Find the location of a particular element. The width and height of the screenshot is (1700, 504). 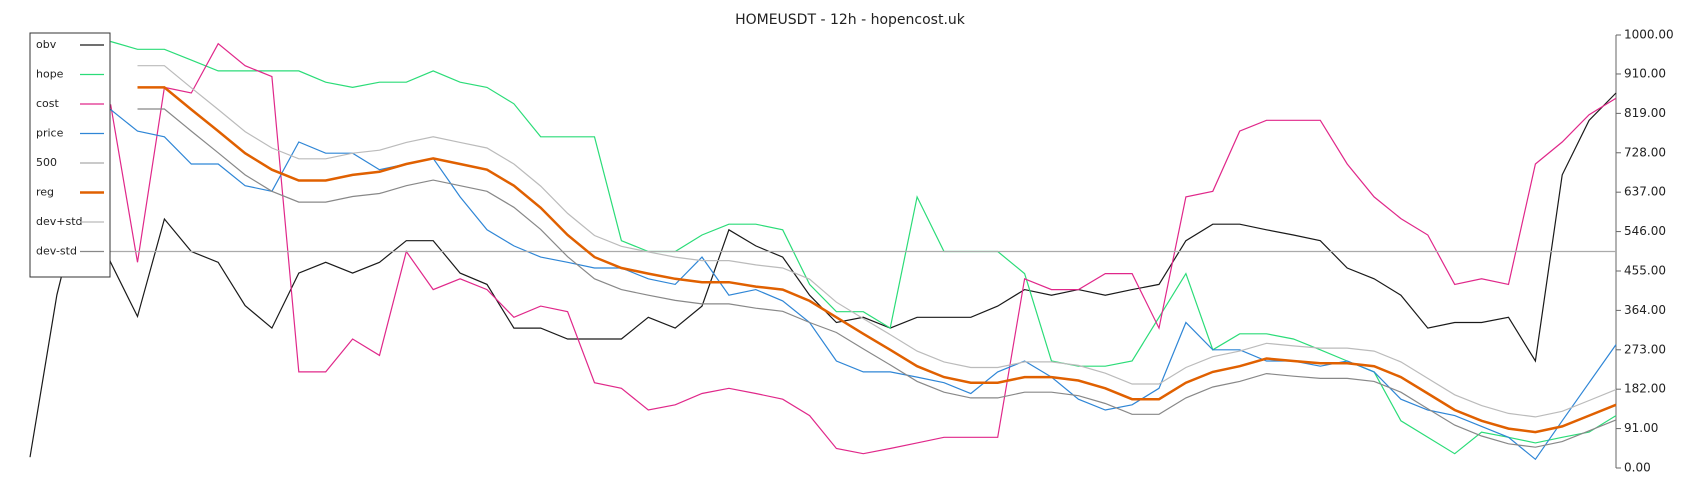

y-tick-label: 0.00 is located at coordinates (1637, 468).